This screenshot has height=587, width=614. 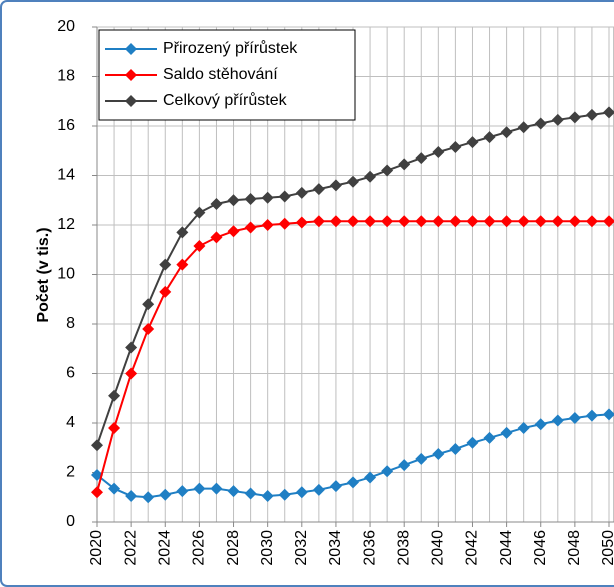 What do you see at coordinates (267, 548) in the screenshot?
I see `x-tick-label: 2030` at bounding box center [267, 548].